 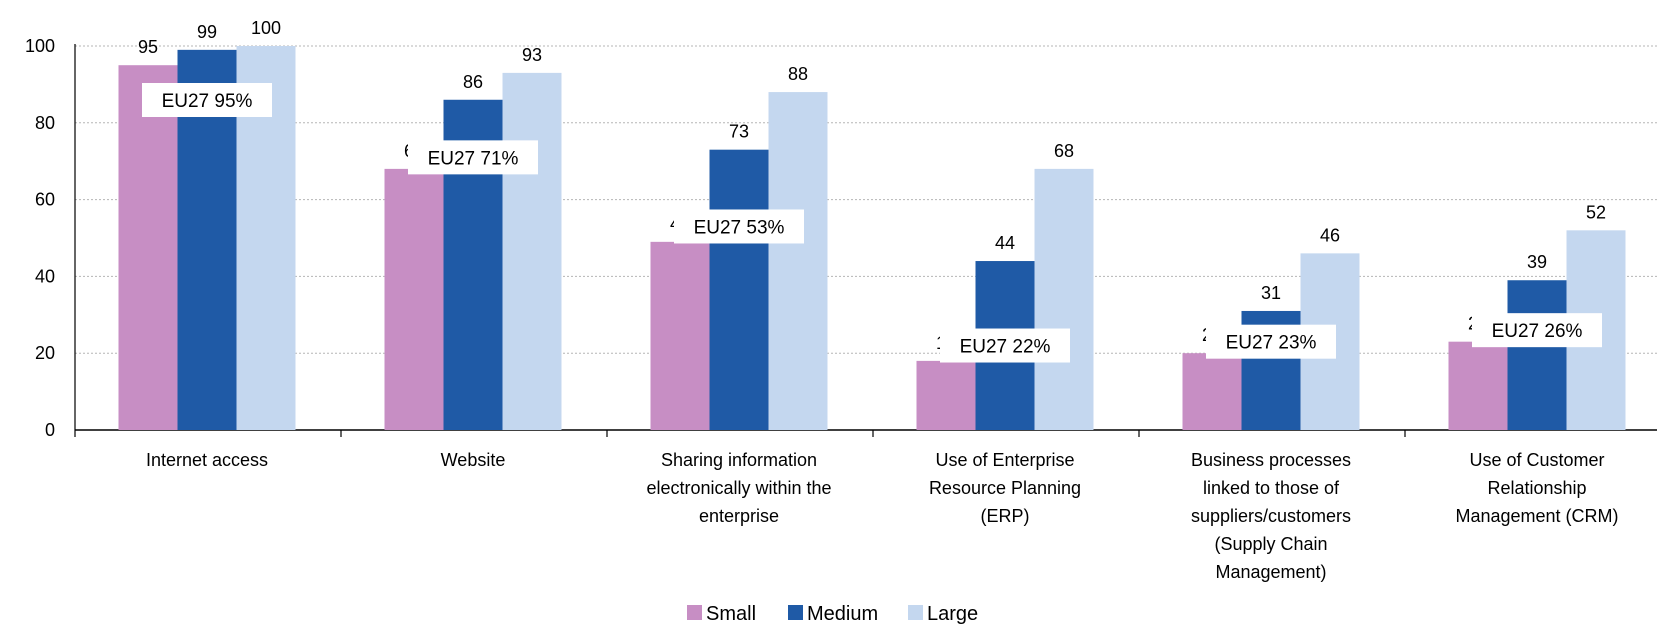 What do you see at coordinates (1596, 212) in the screenshot?
I see `data-label: 52` at bounding box center [1596, 212].